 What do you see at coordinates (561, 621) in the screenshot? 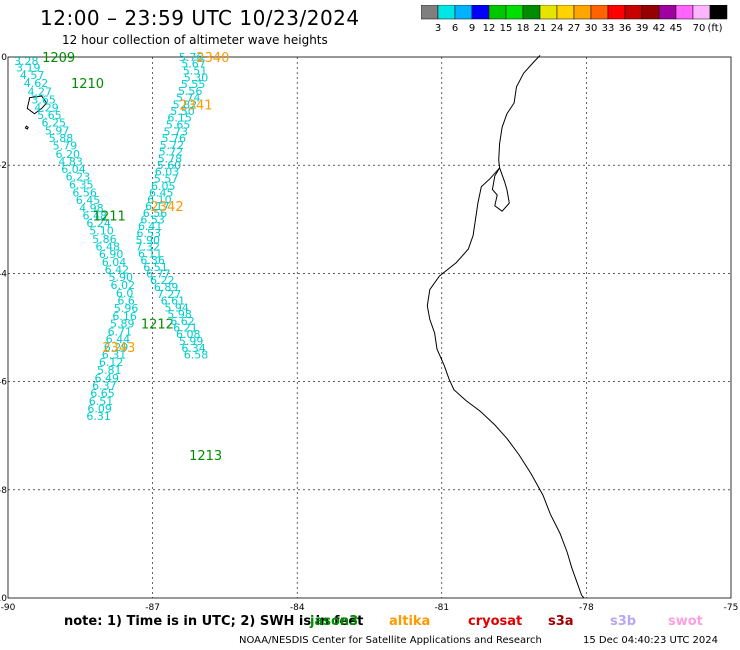
I see `legend-item-s3a: s3a` at bounding box center [561, 621].